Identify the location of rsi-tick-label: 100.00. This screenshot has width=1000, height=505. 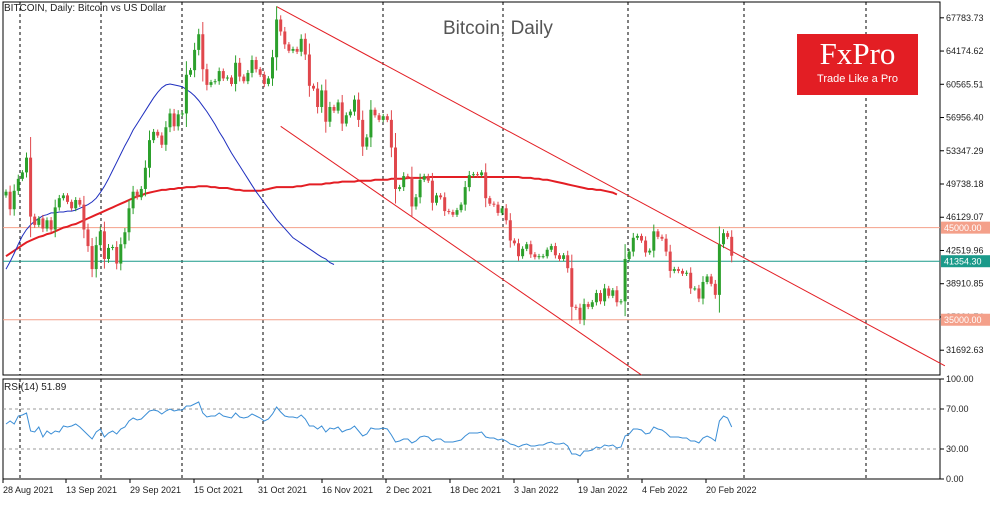
(960, 379).